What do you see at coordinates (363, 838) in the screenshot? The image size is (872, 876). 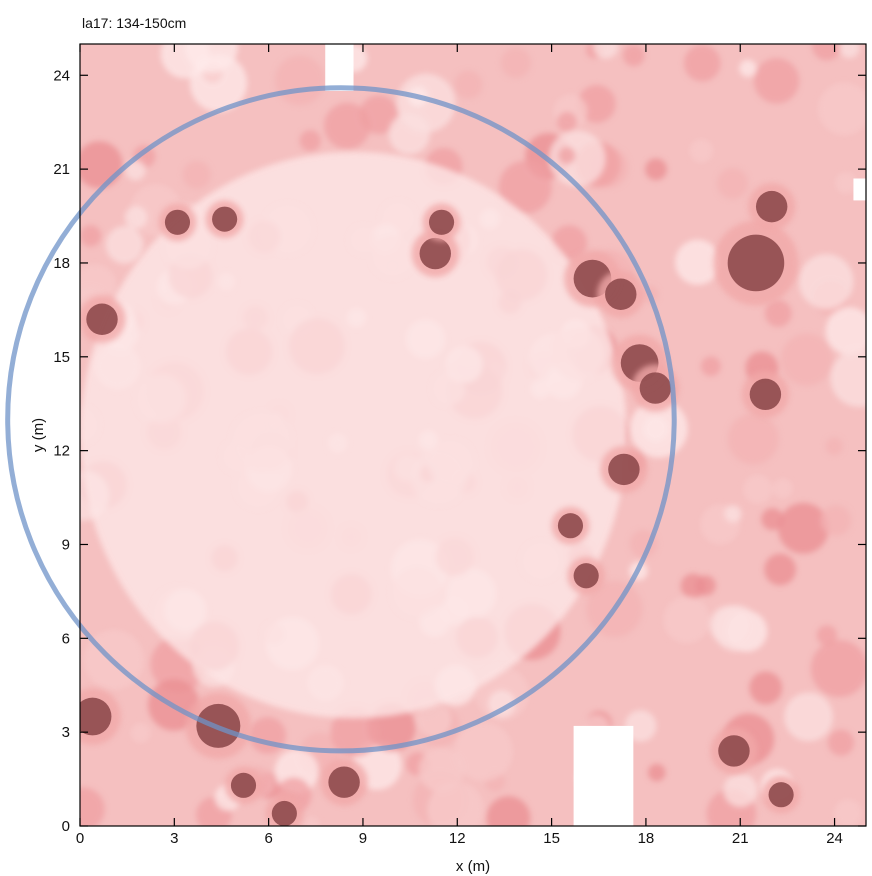 I see `x-tick-label: 9` at bounding box center [363, 838].